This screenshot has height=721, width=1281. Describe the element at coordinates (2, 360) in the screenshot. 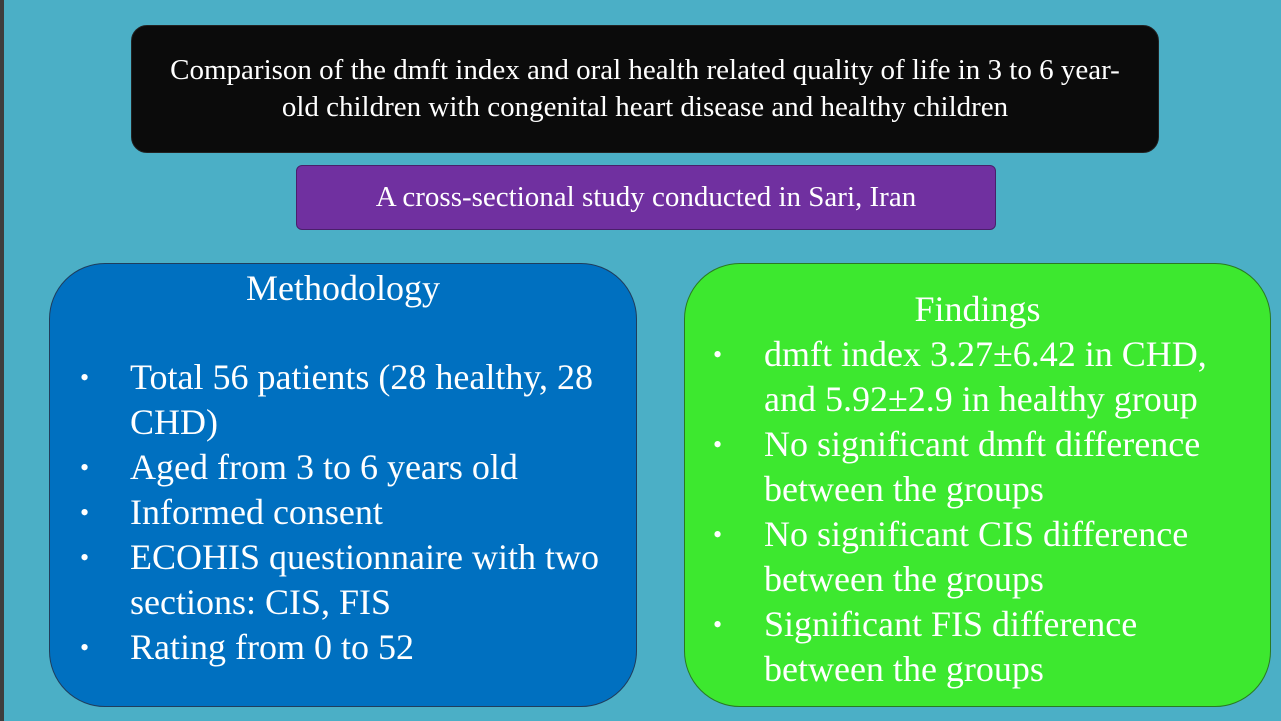

I see `slide-left-edge` at that location.